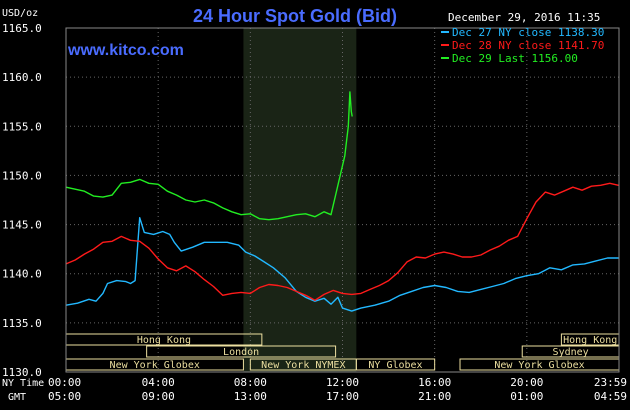 The image size is (630, 410). Describe the element at coordinates (64, 382) in the screenshot. I see `x-tick-label: 00:00` at that location.